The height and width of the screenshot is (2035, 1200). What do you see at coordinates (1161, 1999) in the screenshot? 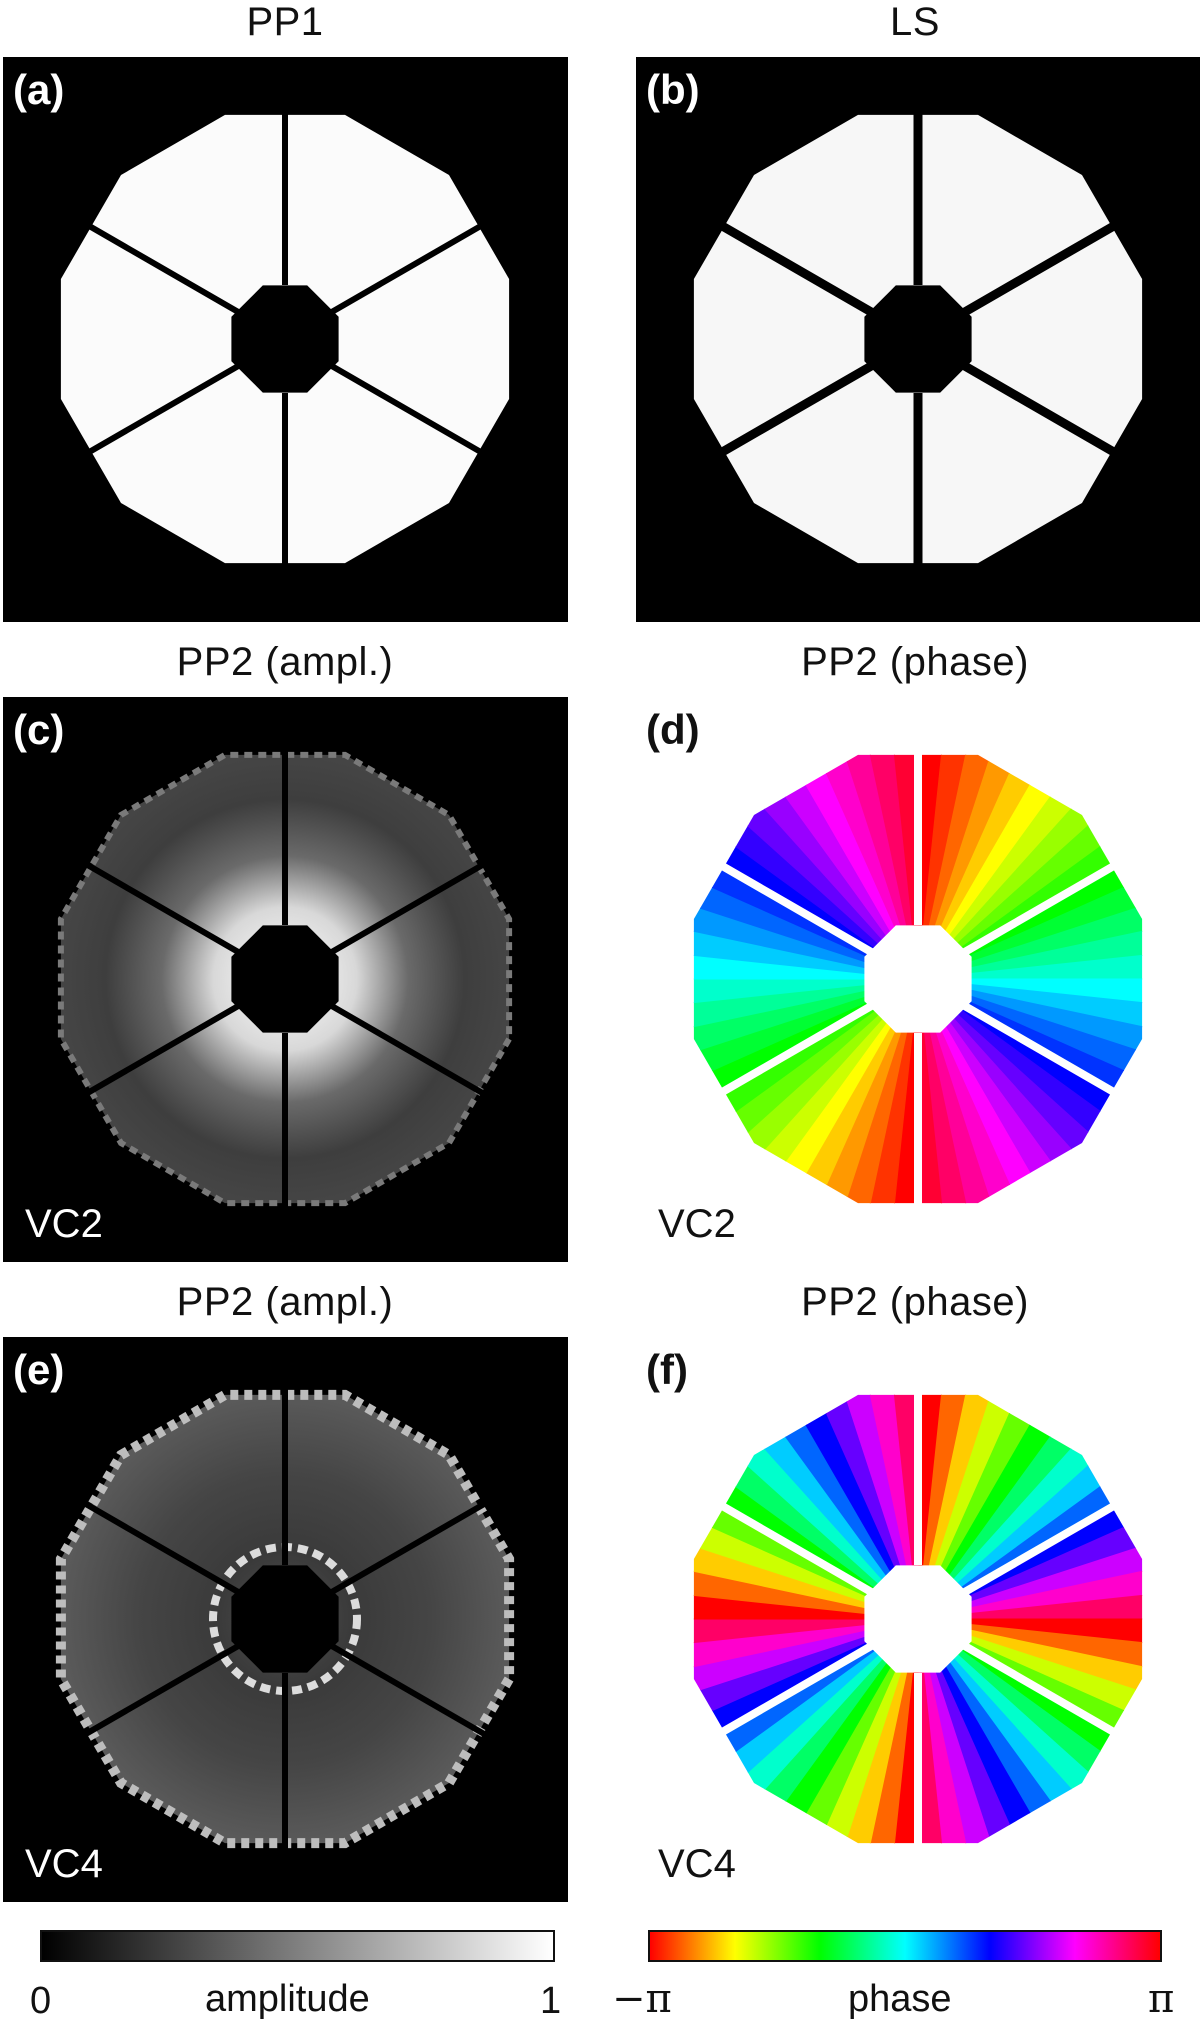
I see `phase-colorbar-max-label: π` at bounding box center [1161, 1999].